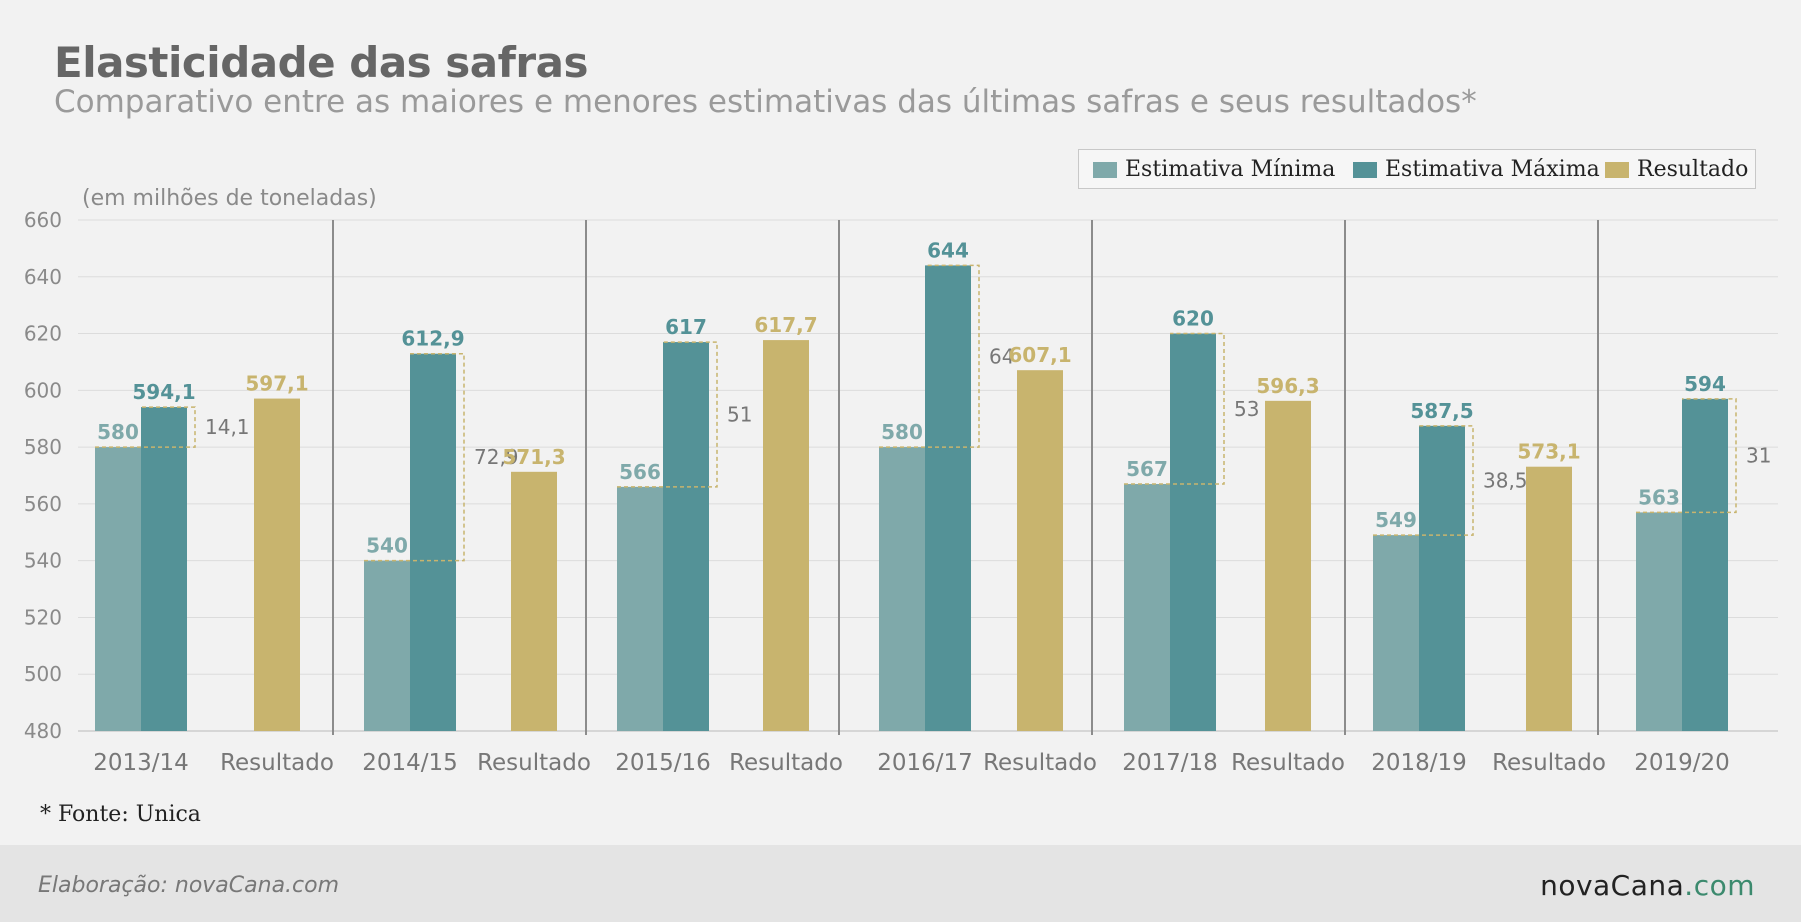 This screenshot has width=1801, height=922. What do you see at coordinates (1193, 319) in the screenshot?
I see `max-value-label: 620` at bounding box center [1193, 319].